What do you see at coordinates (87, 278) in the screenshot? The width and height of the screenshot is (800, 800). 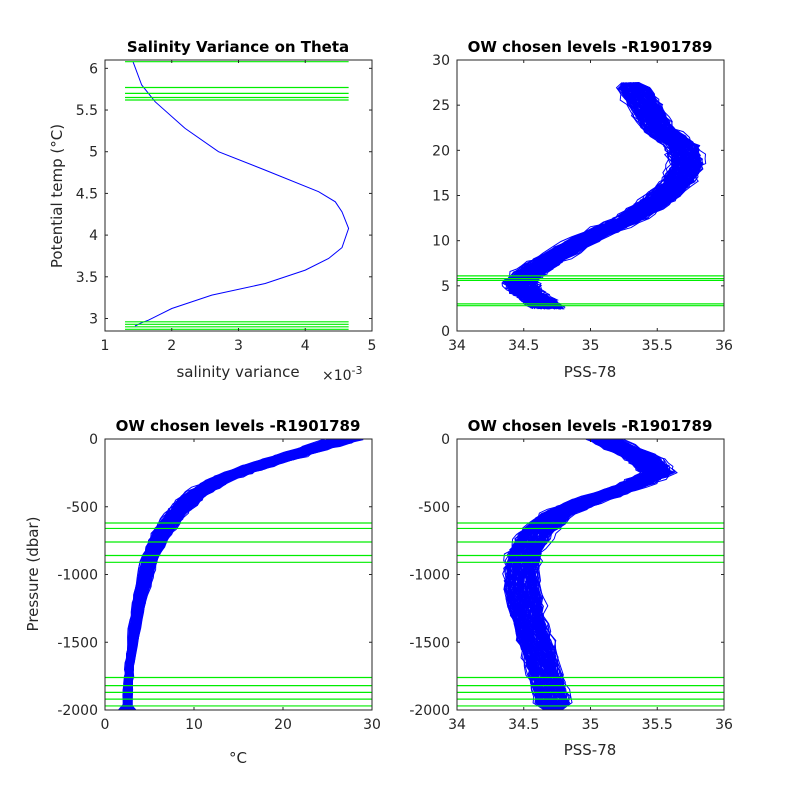 I see `y-tick-label: 3.5` at bounding box center [87, 278].